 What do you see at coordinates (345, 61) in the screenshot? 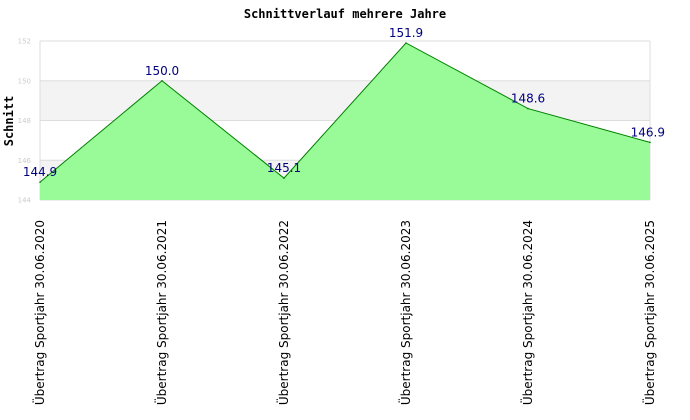
I see `plot-band` at bounding box center [345, 61].